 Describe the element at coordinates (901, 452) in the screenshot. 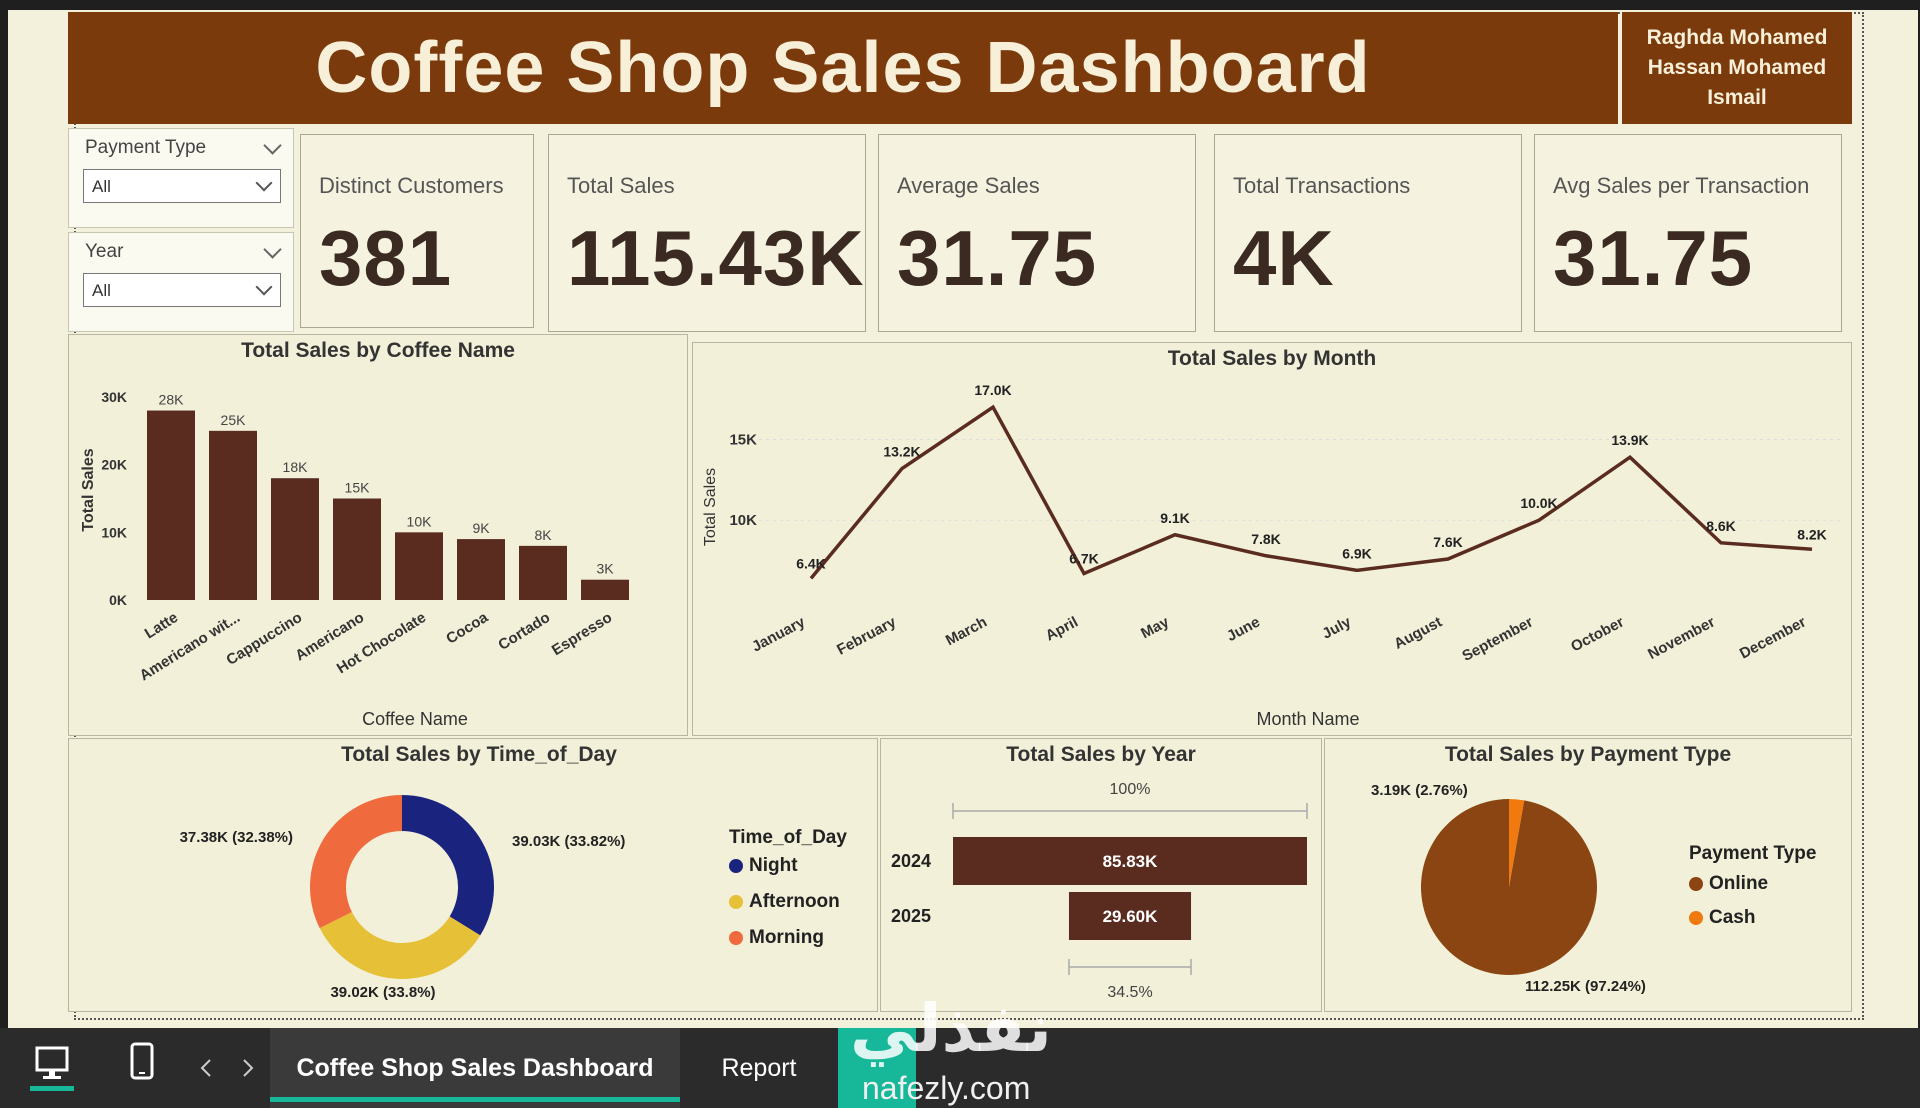

I see `point-data-label: 13.2K` at that location.